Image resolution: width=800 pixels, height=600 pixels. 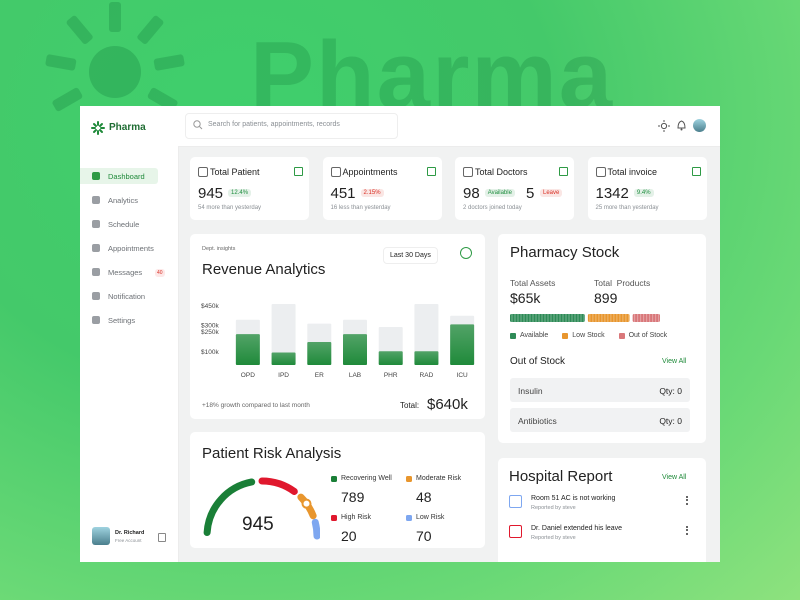 What do you see at coordinates (210, 352) in the screenshot?
I see `y-tick-label: $100k` at bounding box center [210, 352].